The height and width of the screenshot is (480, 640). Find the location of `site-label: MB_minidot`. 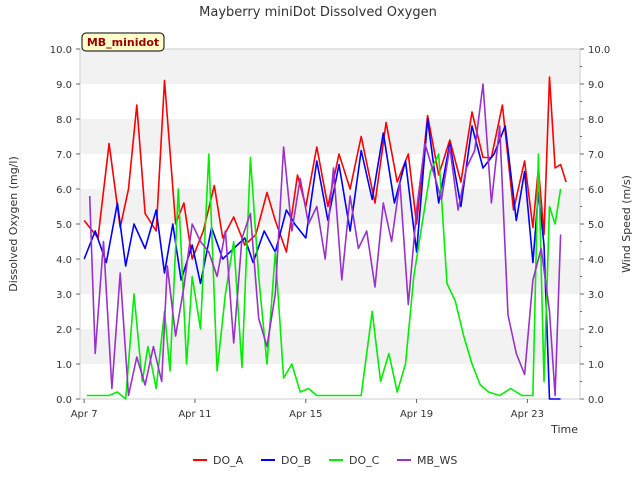

site-label: MB_minidot is located at coordinates (123, 42).